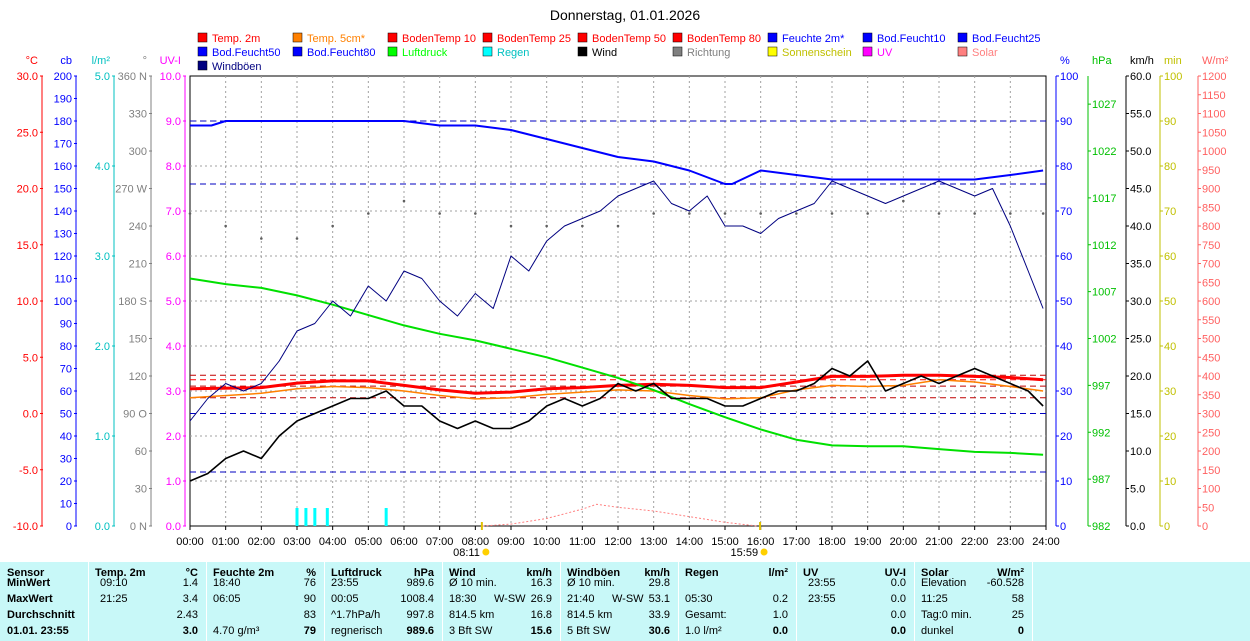  Describe the element at coordinates (625, 15) in the screenshot. I see `chart-title: Donnerstag, 01.01.2026` at that location.